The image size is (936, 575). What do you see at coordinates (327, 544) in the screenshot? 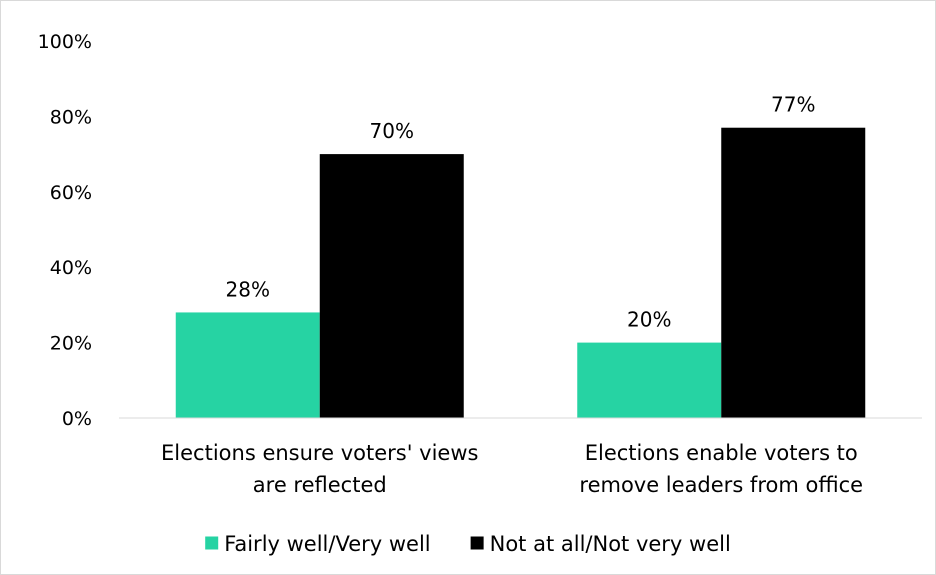
I see `legend-label: Fairly well/Very well` at bounding box center [327, 544].